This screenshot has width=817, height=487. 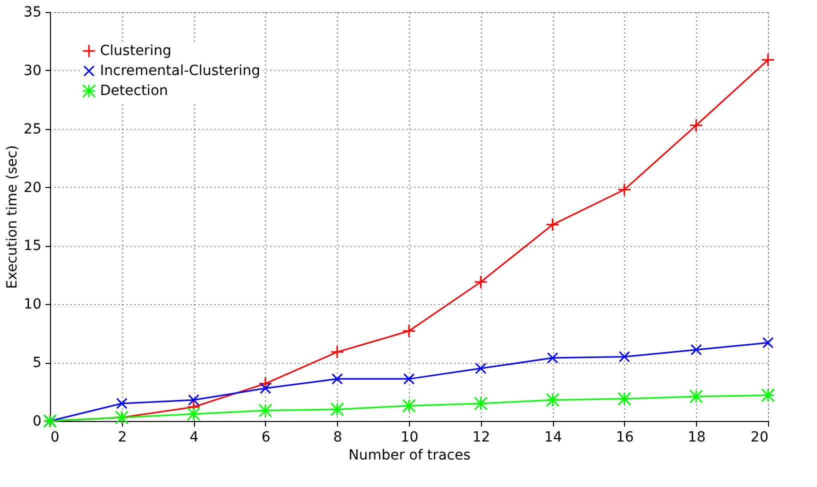 What do you see at coordinates (33, 246) in the screenshot?
I see `y-tick-label: 15` at bounding box center [33, 246].